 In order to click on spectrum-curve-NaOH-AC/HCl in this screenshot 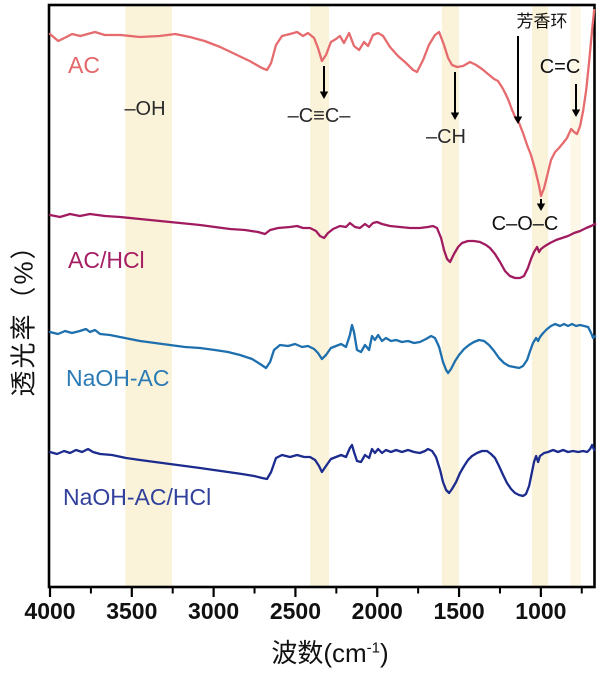, I will do `click(322, 470)`.